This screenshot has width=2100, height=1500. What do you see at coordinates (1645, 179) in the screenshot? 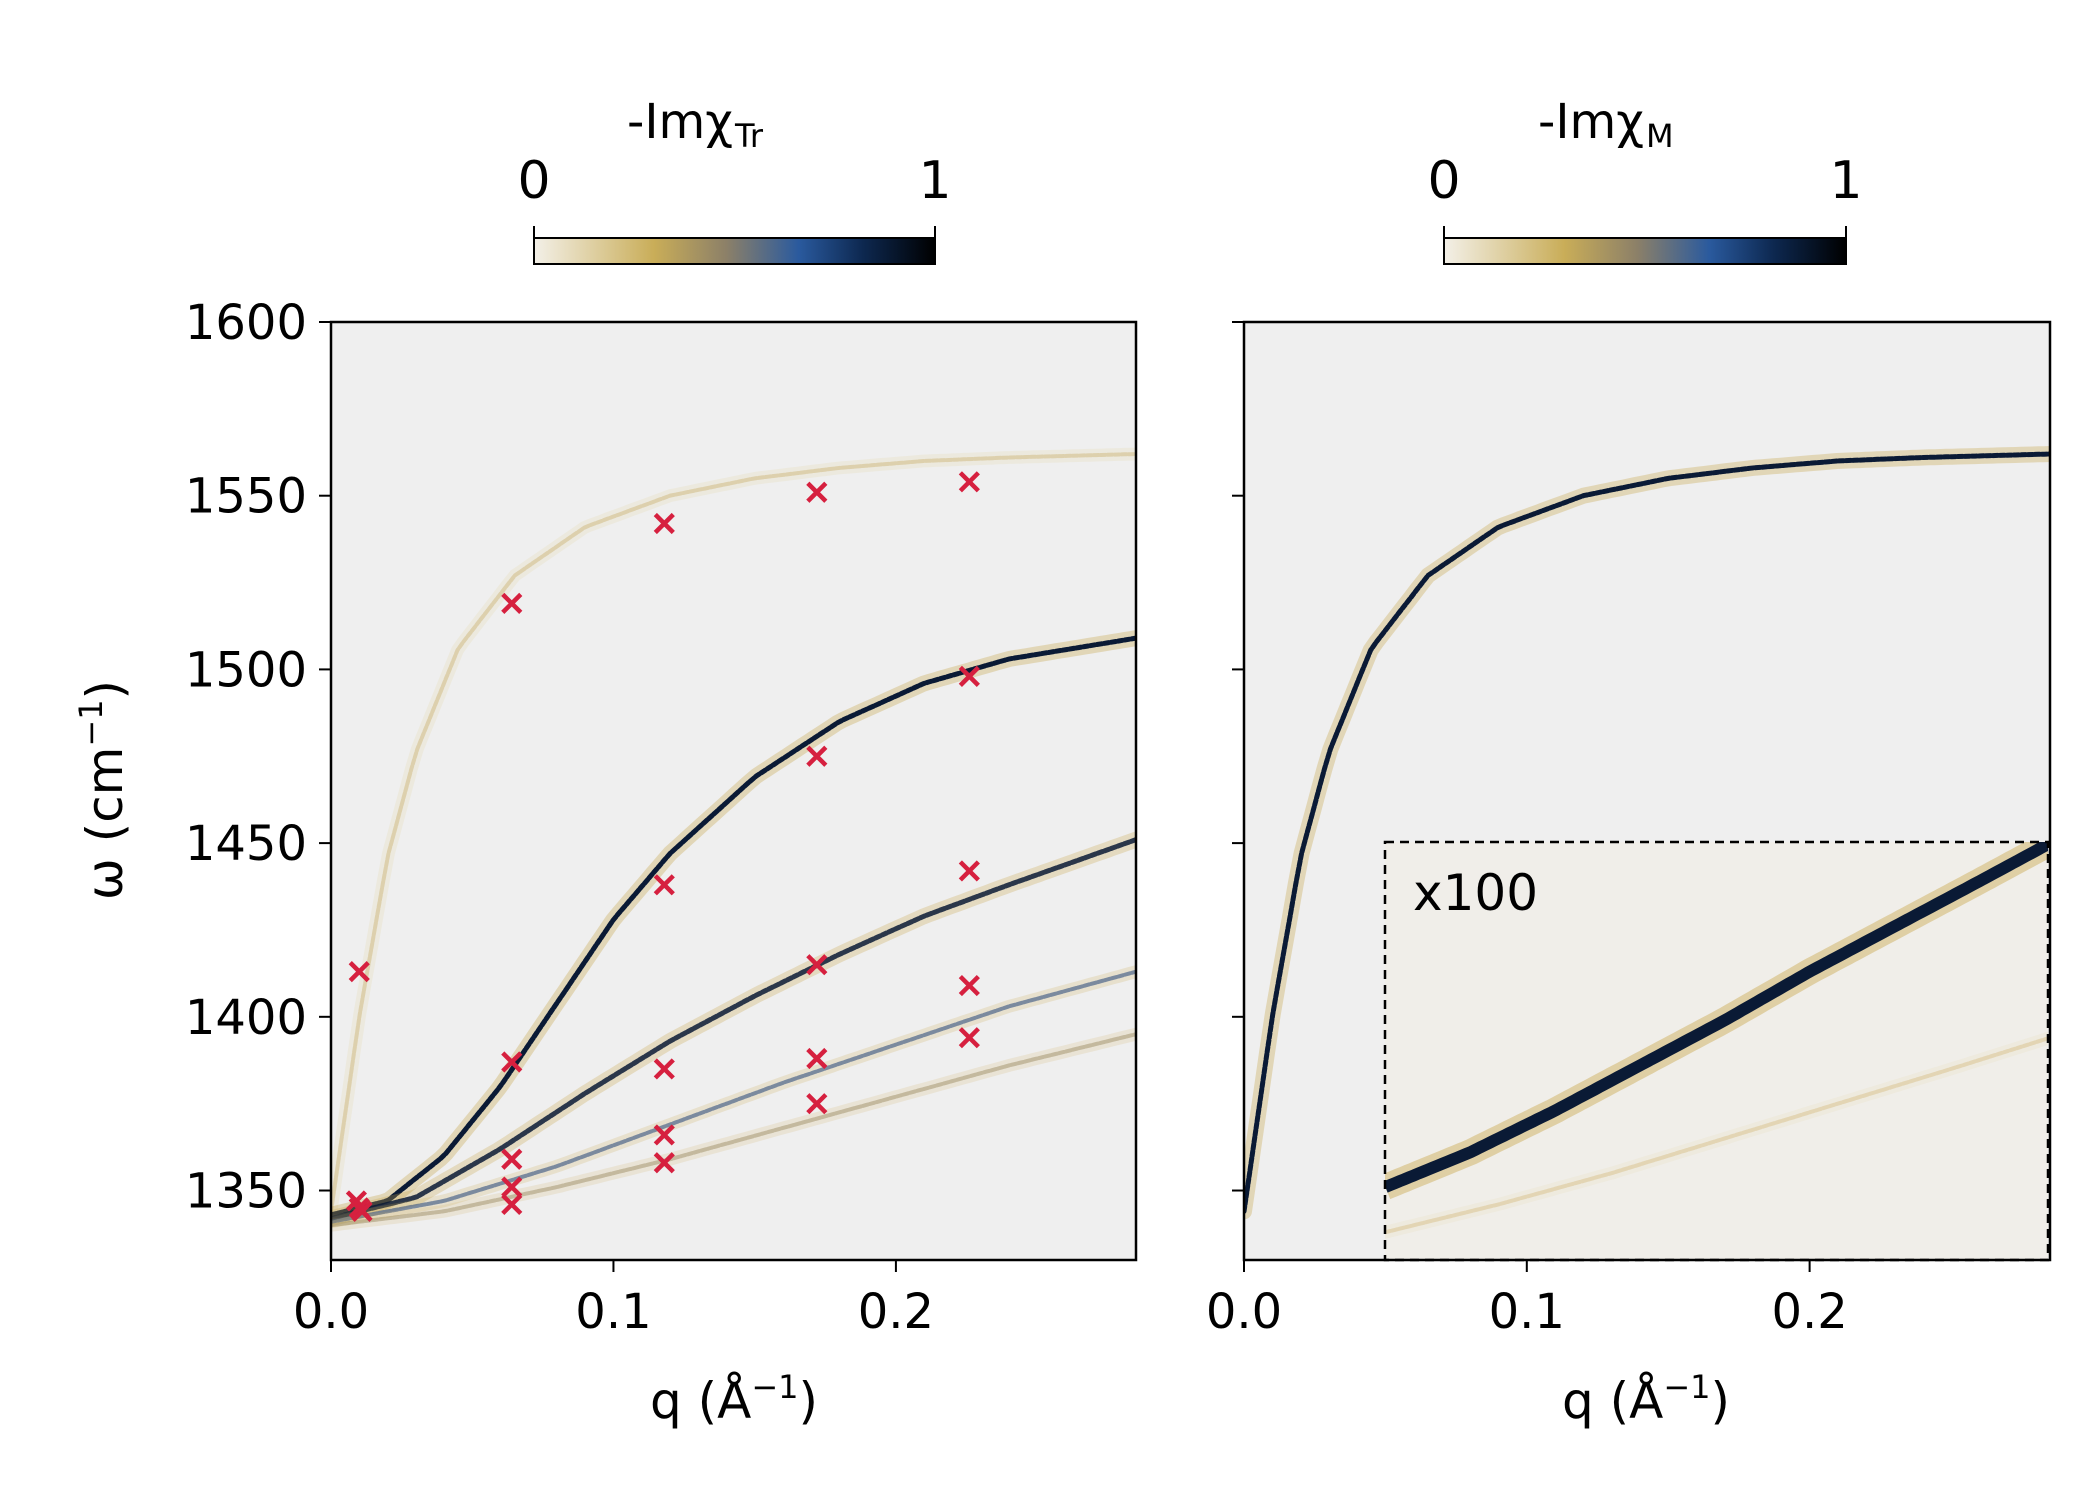
I see `right-colorbar: -Imχ M 0 1` at bounding box center [1645, 179].